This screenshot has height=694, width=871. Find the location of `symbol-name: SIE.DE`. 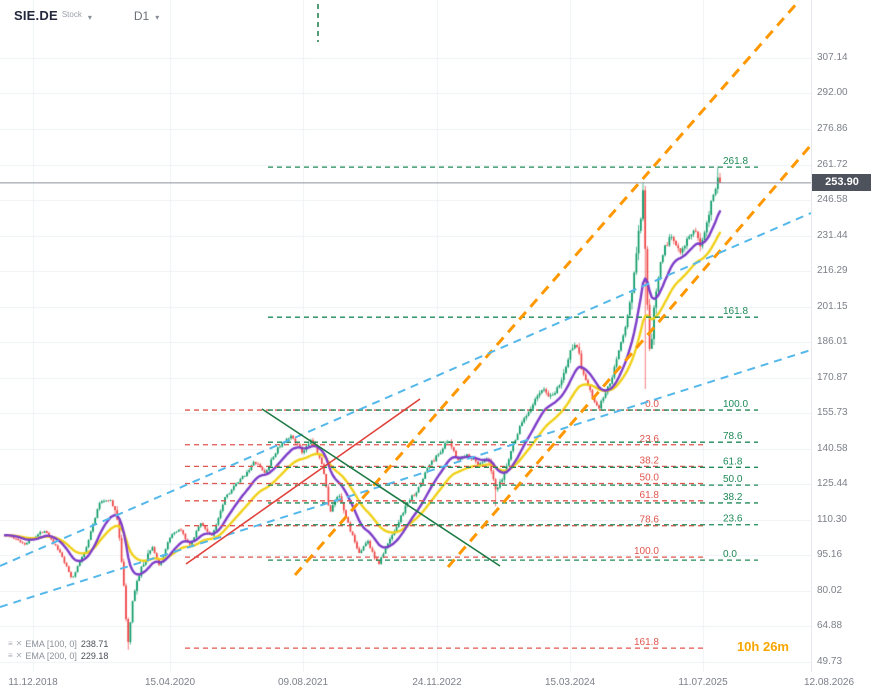

symbol-name: SIE.DE is located at coordinates (36, 15).